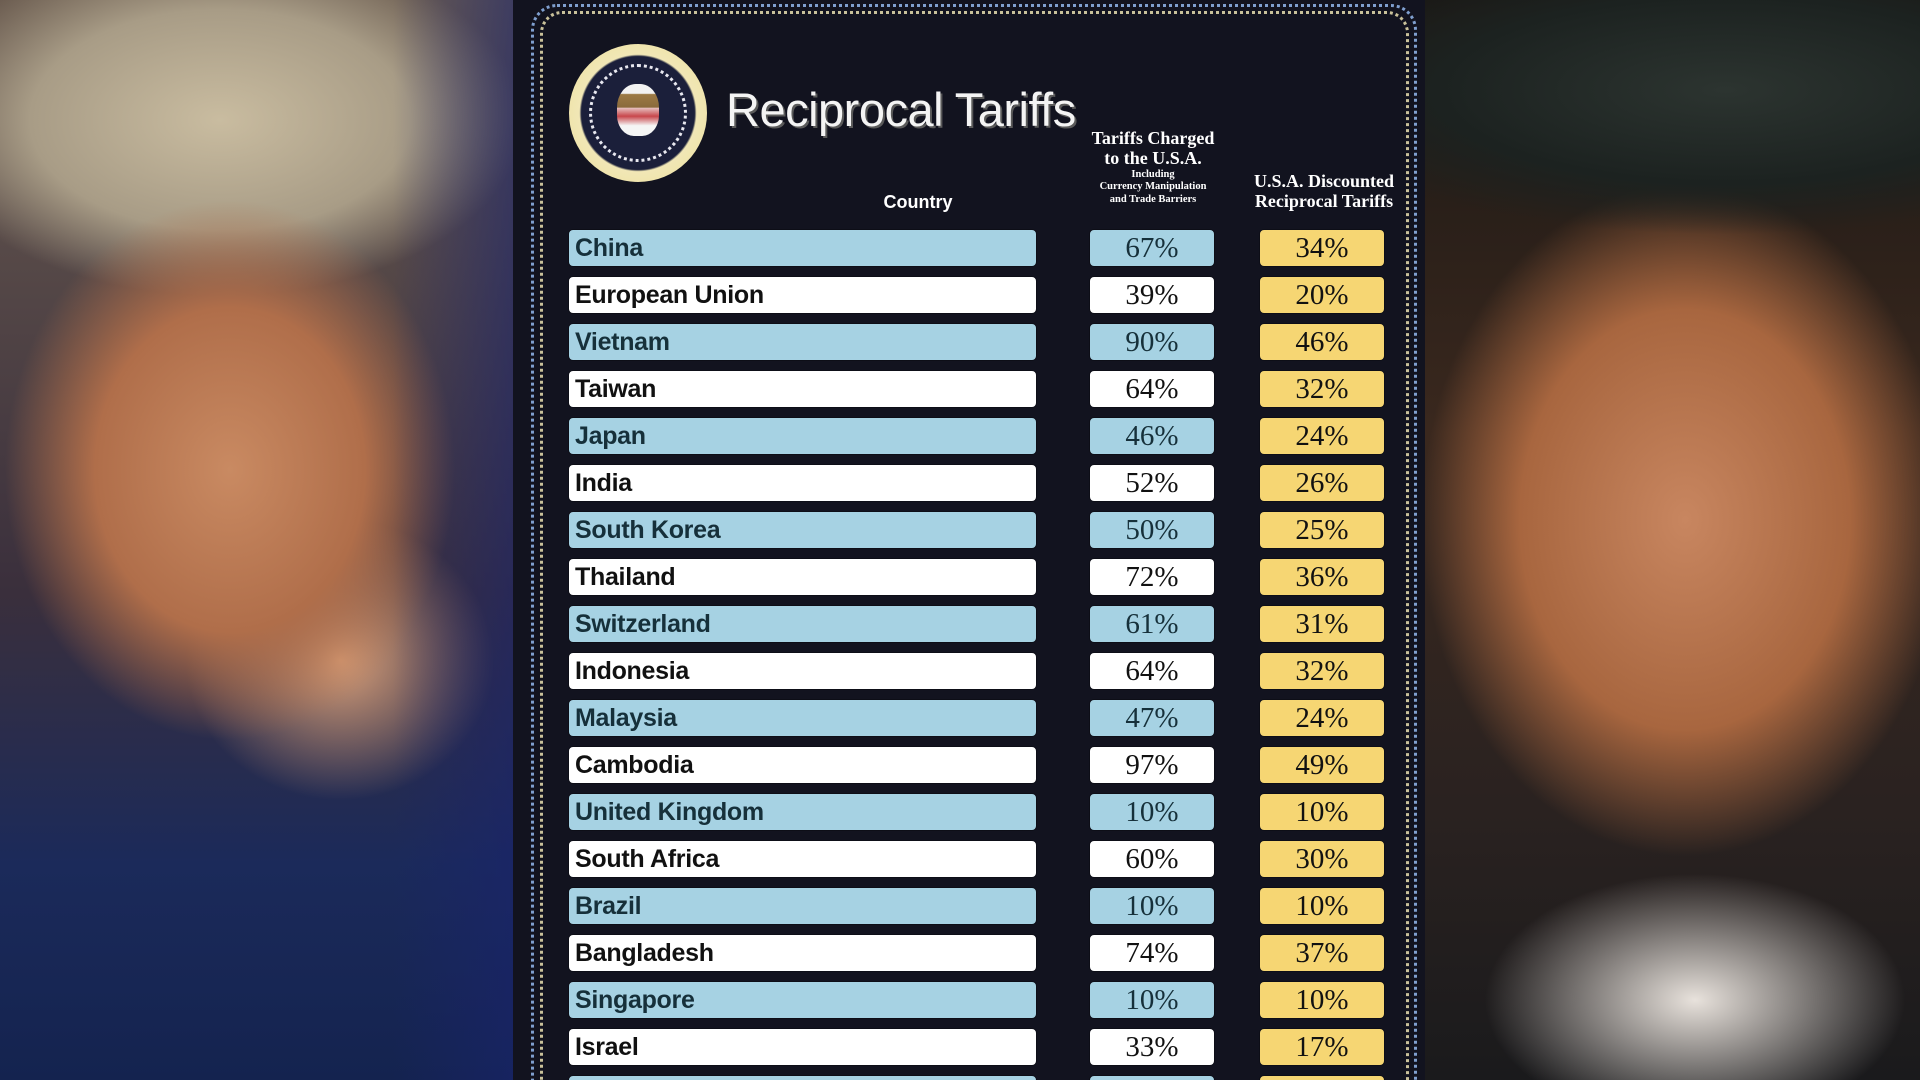  Describe the element at coordinates (802, 812) in the screenshot. I see `country-cell: United Kingdom` at that location.